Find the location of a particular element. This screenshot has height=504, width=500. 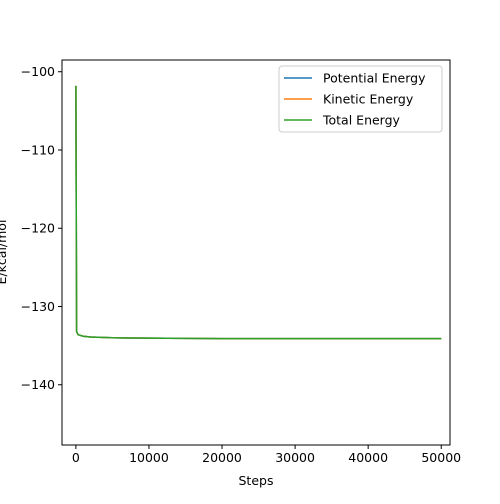

x-tick-label: 10000 is located at coordinates (149, 457).